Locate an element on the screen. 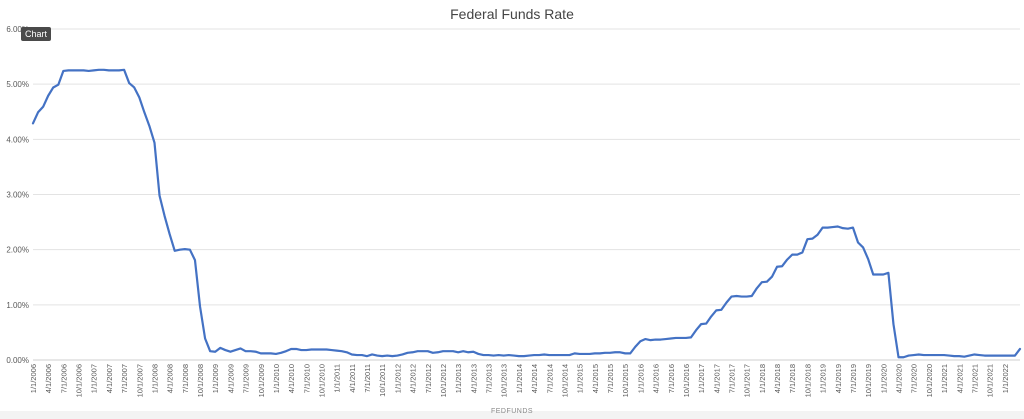 This screenshot has height=419, width=1024. x-tick-label: 1/1/2020 is located at coordinates (883, 378).